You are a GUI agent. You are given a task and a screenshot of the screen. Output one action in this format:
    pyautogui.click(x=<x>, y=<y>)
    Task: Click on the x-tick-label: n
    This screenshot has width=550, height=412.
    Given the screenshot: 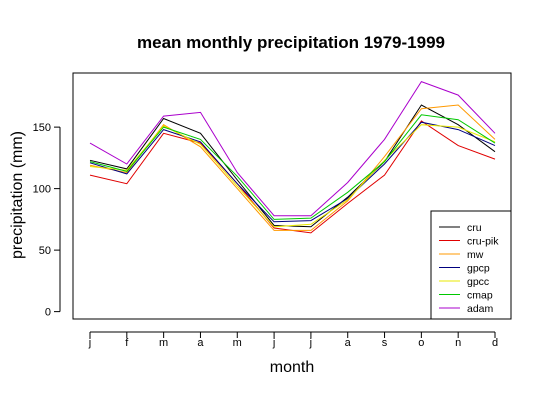 What is the action you would take?
    pyautogui.click(x=458, y=343)
    